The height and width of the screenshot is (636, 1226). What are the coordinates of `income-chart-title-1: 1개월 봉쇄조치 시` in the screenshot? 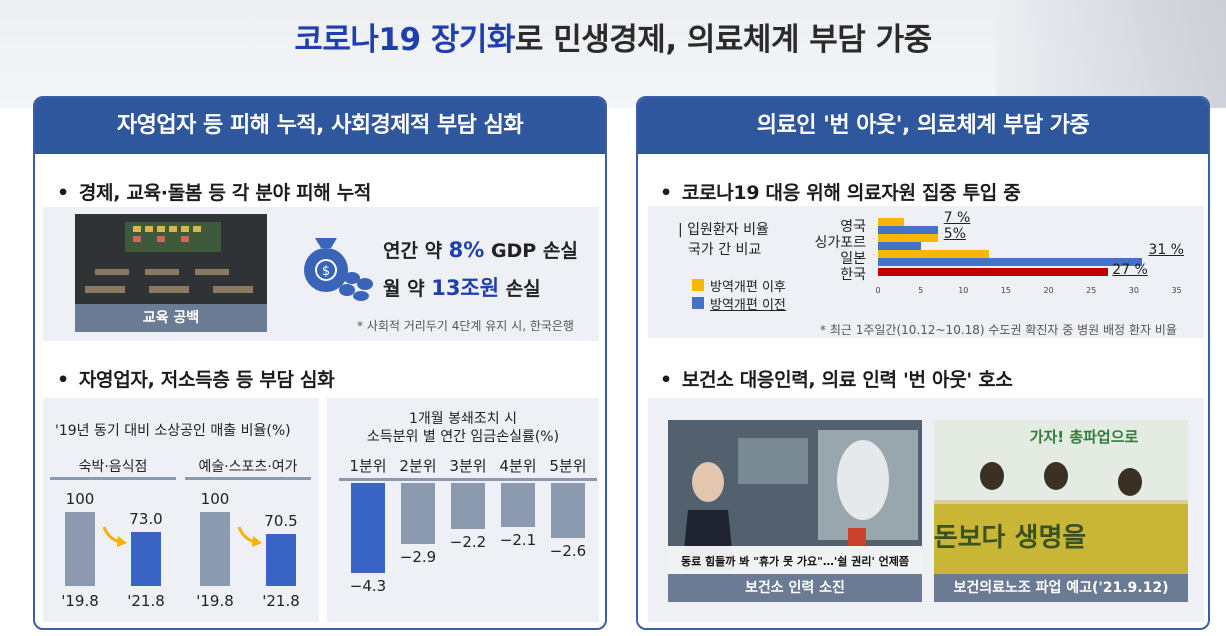 It's located at (463, 419).